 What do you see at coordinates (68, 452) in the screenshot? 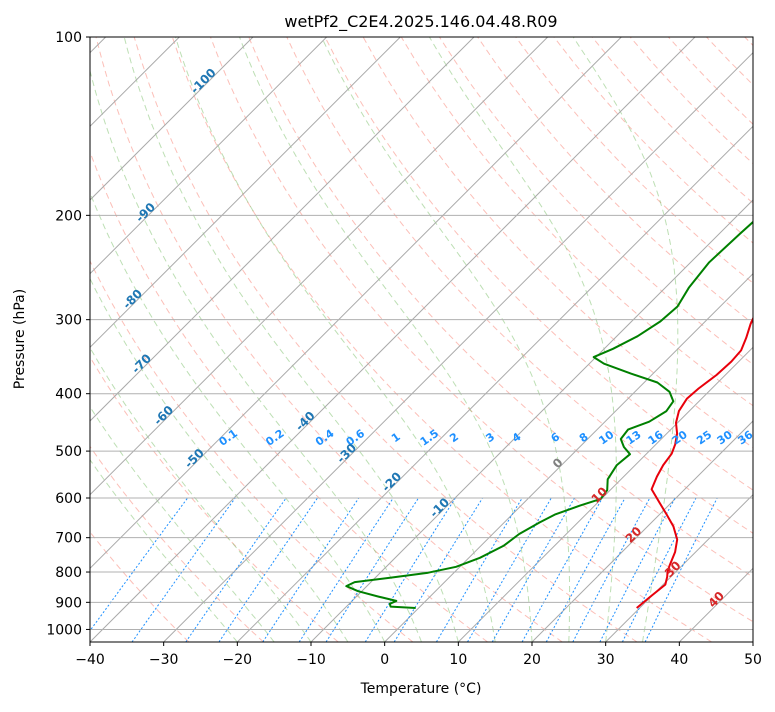
I see `y-tick-label: 500` at bounding box center [68, 452].